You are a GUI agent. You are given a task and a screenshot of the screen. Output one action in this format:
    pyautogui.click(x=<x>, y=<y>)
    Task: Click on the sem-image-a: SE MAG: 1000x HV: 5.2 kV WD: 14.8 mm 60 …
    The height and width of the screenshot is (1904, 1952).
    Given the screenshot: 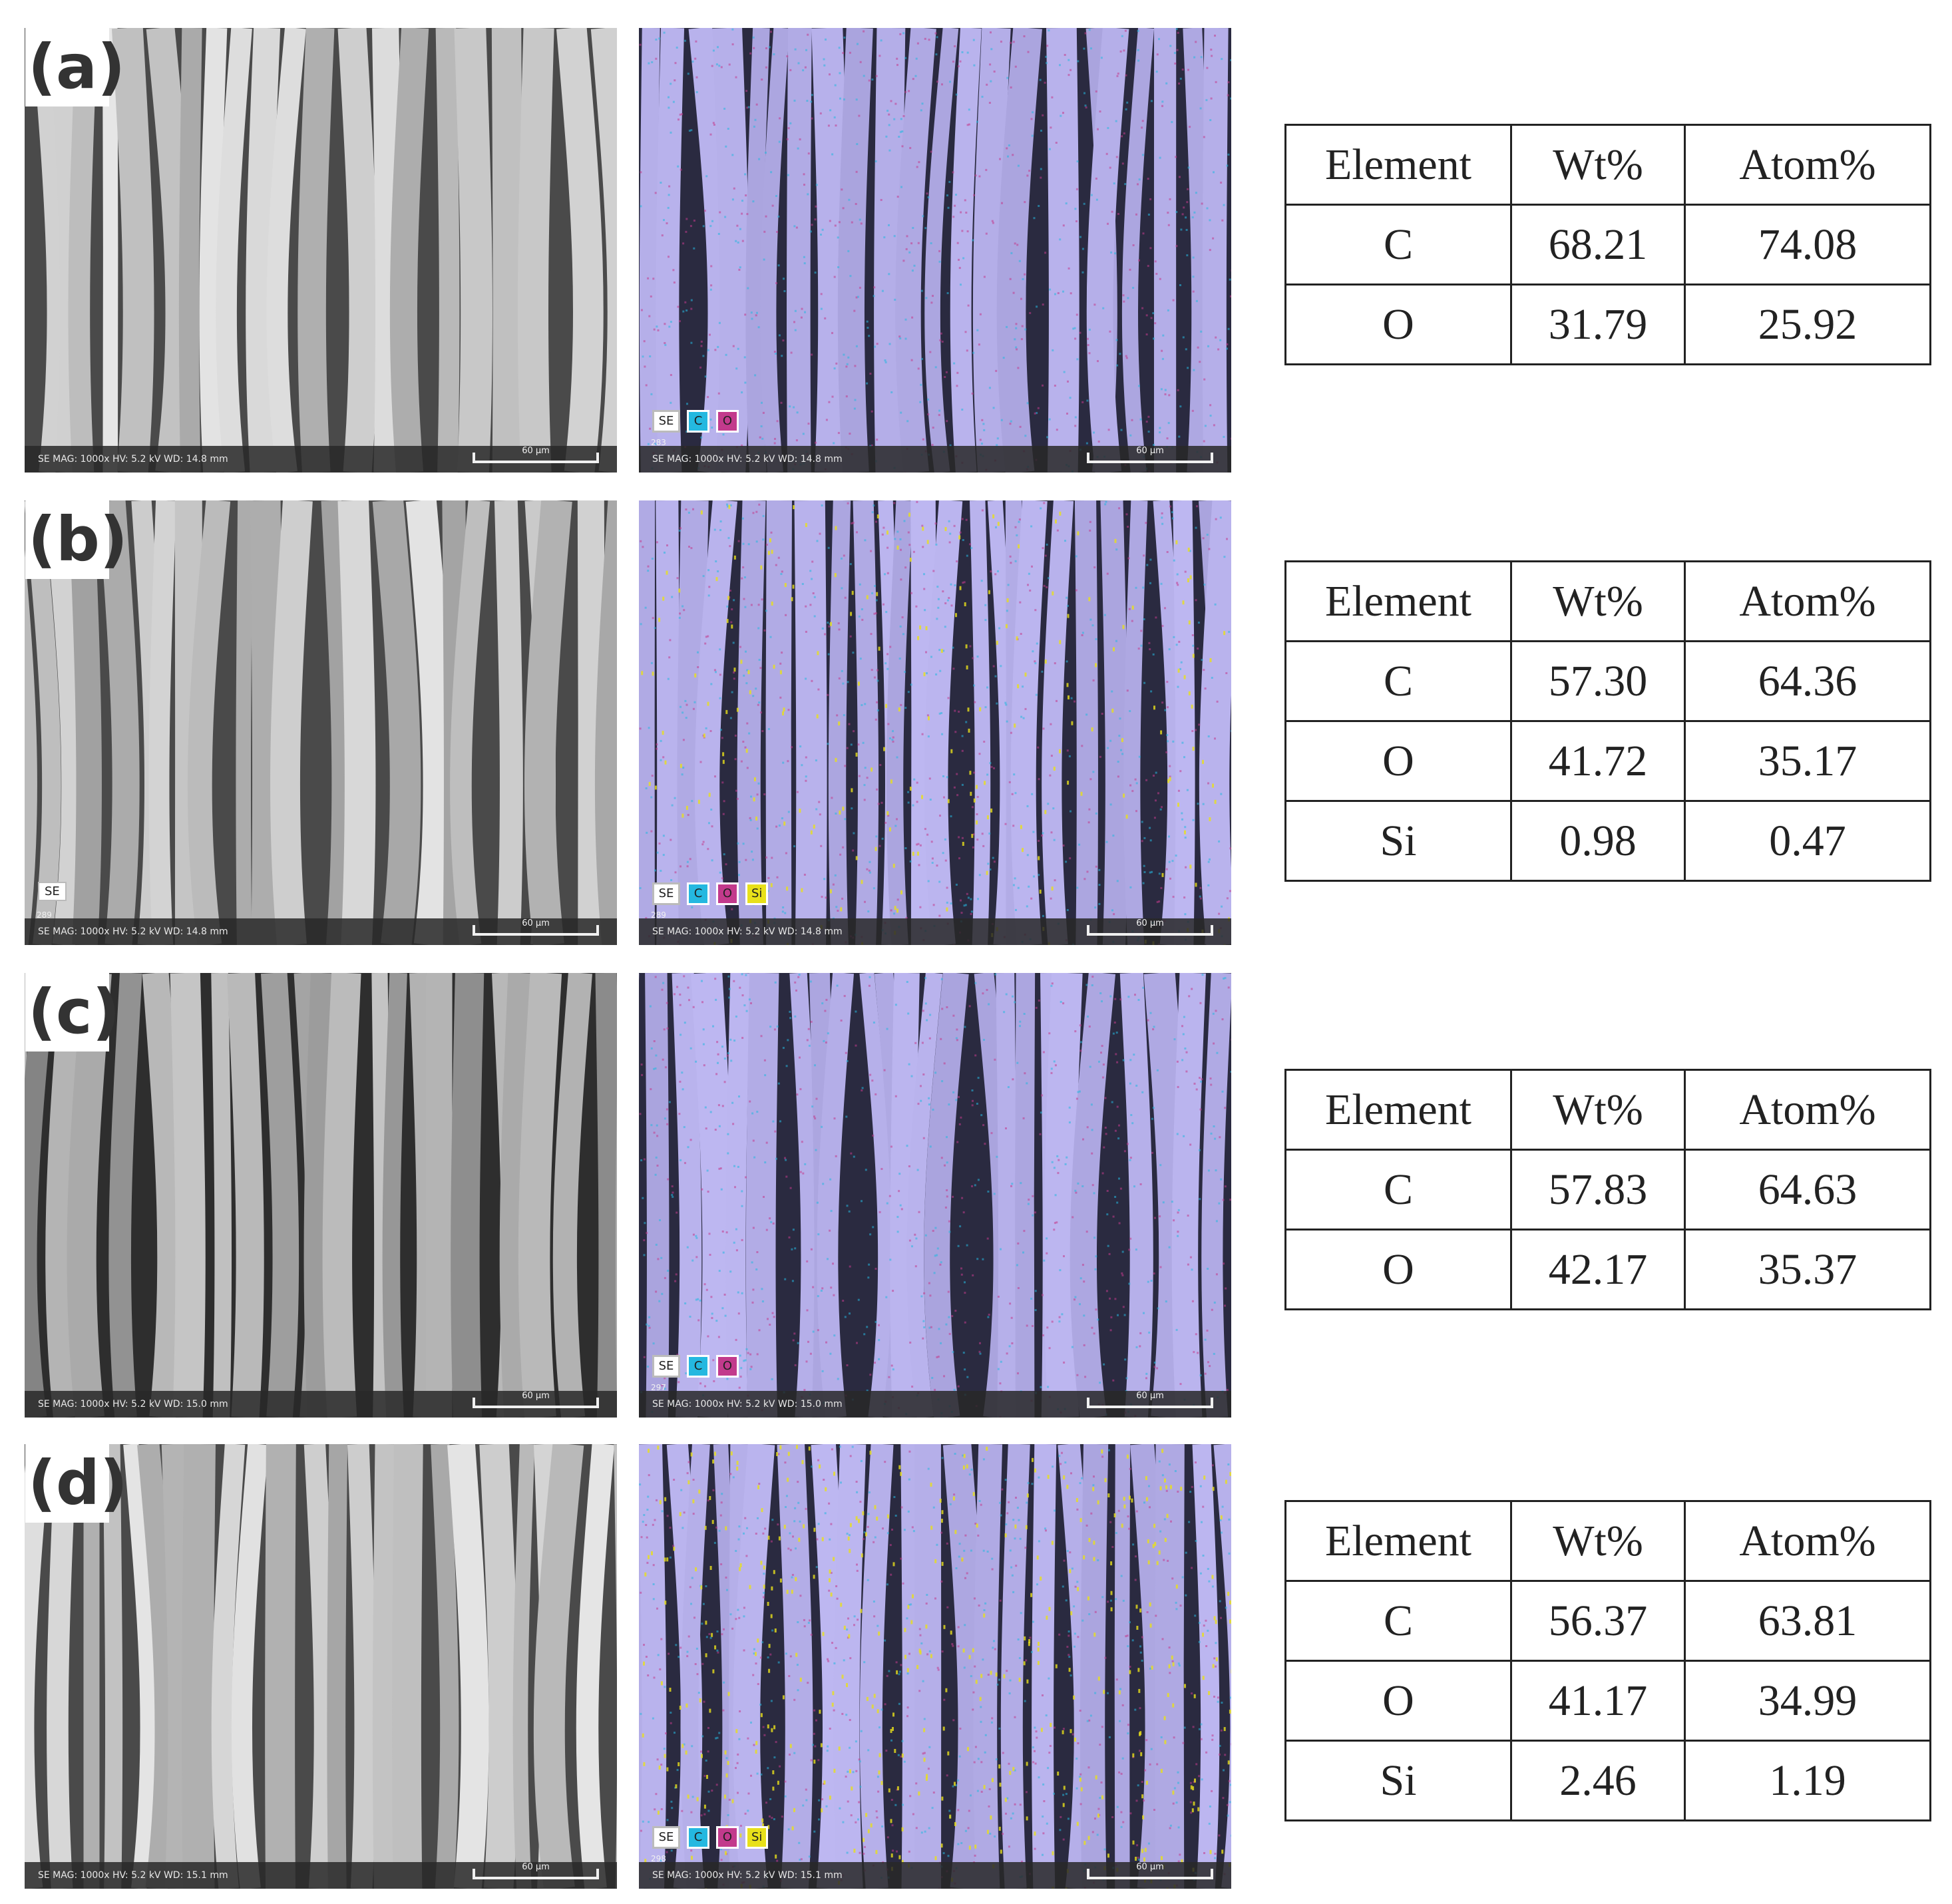 What is the action you would take?
    pyautogui.click(x=321, y=250)
    